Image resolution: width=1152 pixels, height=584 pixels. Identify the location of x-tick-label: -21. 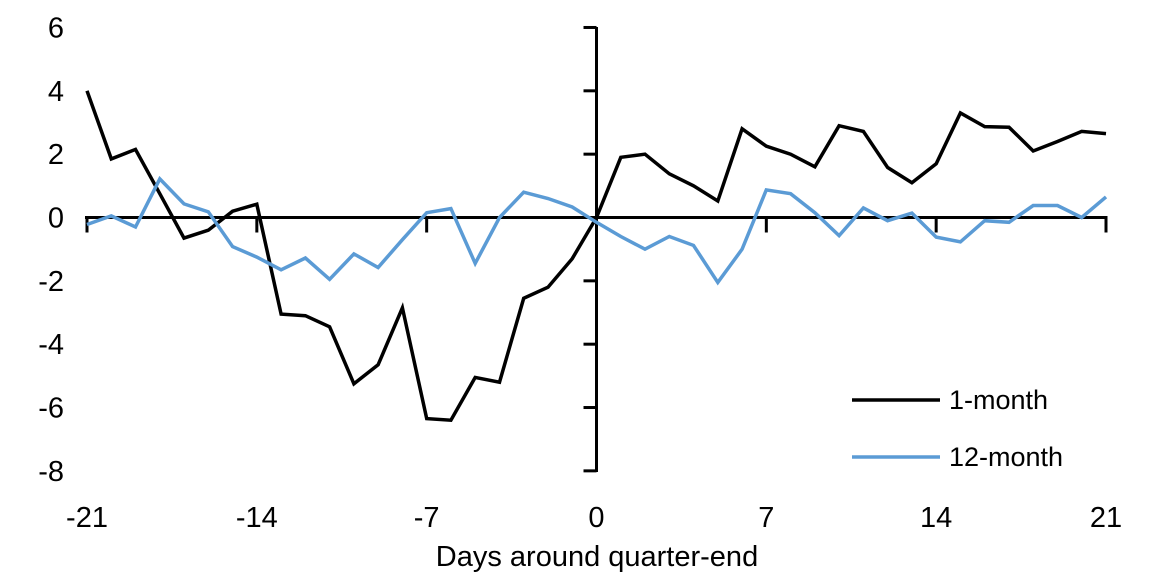
(87, 518).